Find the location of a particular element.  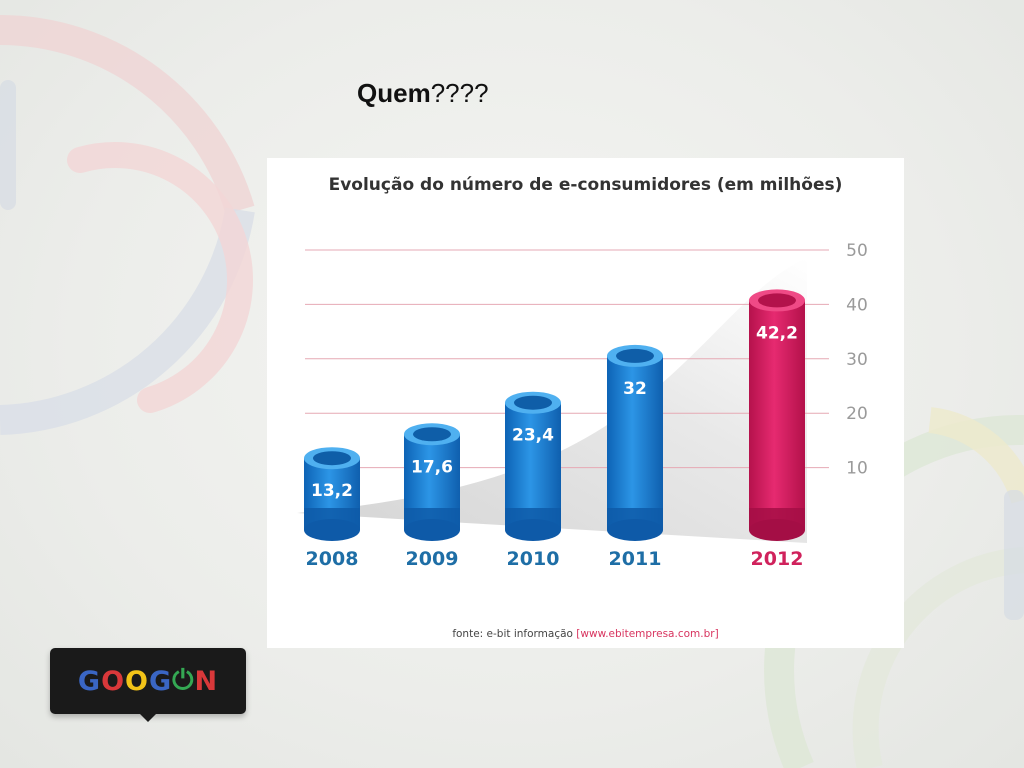

bar-2011 is located at coordinates (635, 442).